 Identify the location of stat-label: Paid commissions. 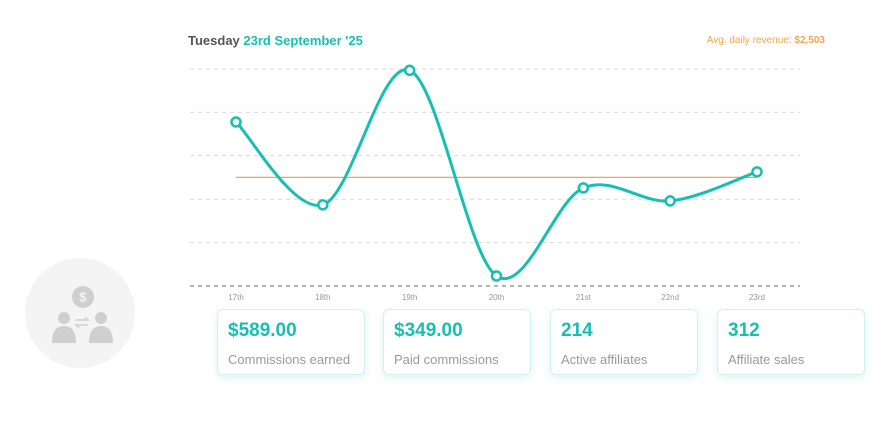
(446, 359).